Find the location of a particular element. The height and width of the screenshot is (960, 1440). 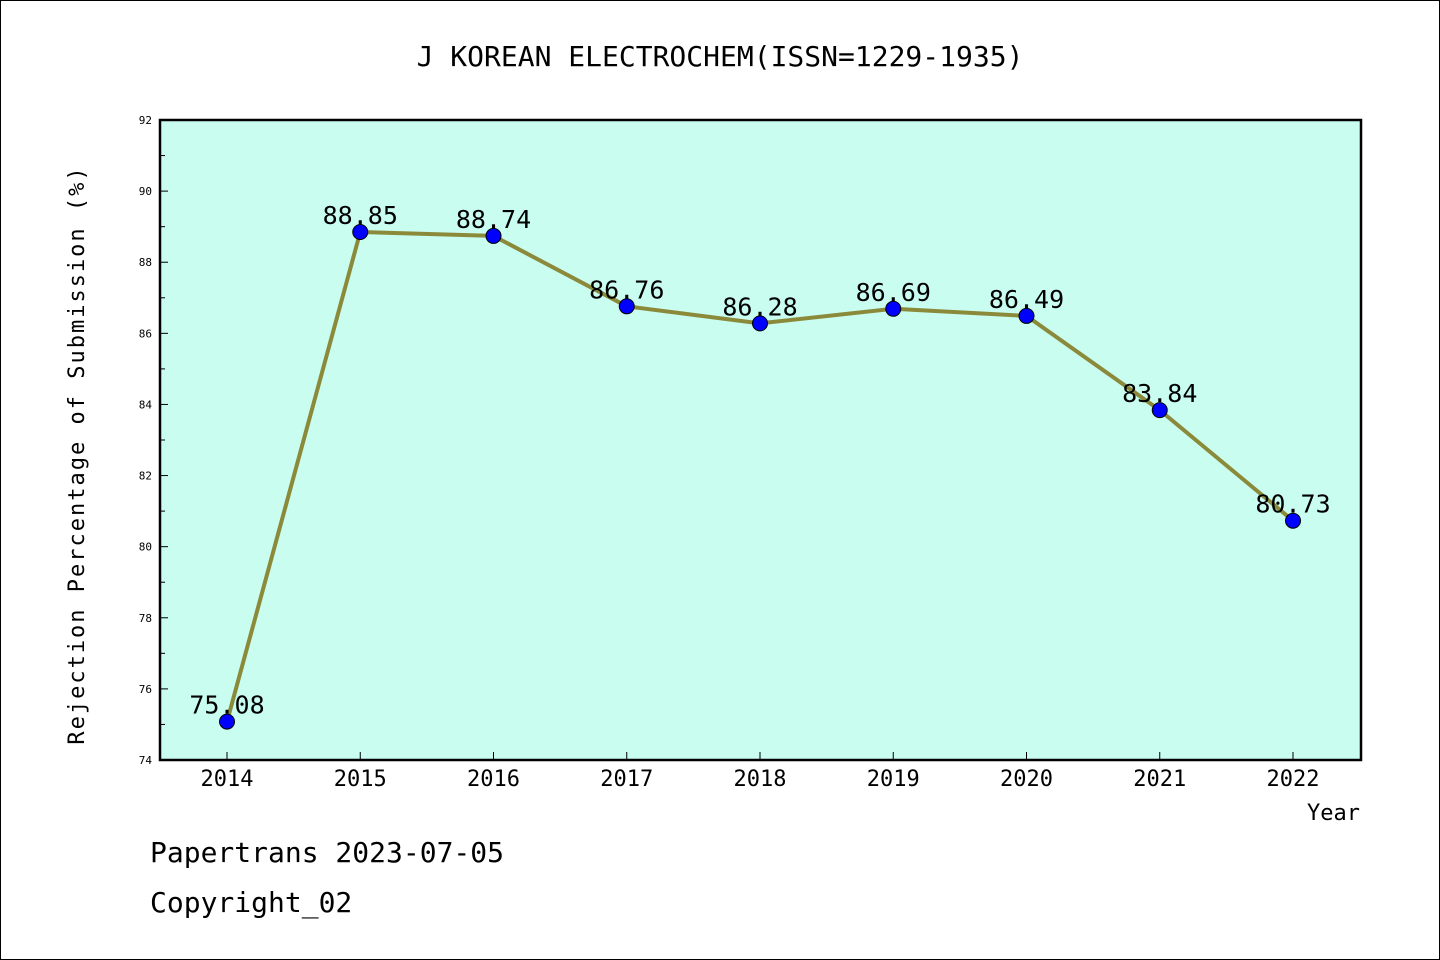

data-label: 86.69 is located at coordinates (893, 292).